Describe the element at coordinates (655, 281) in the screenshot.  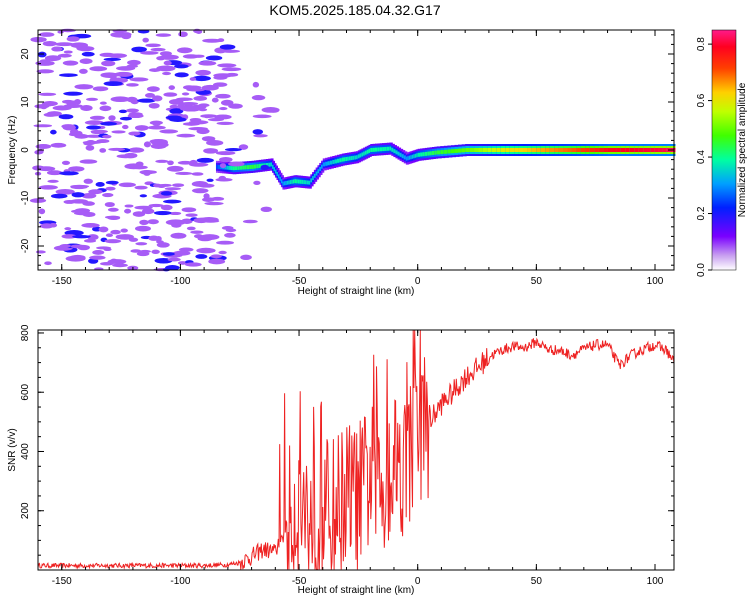
I see `x-tick-label: 100` at that location.